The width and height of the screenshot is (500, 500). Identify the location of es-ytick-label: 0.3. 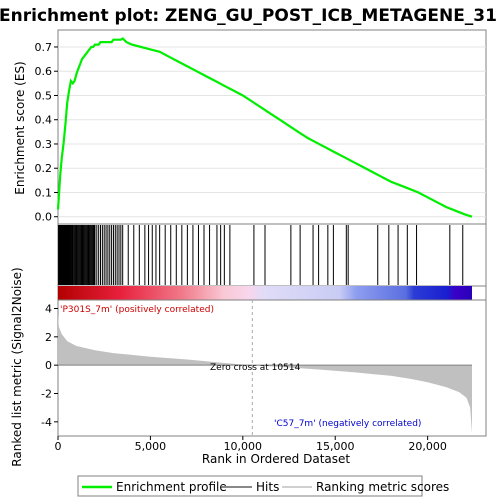
(44, 144).